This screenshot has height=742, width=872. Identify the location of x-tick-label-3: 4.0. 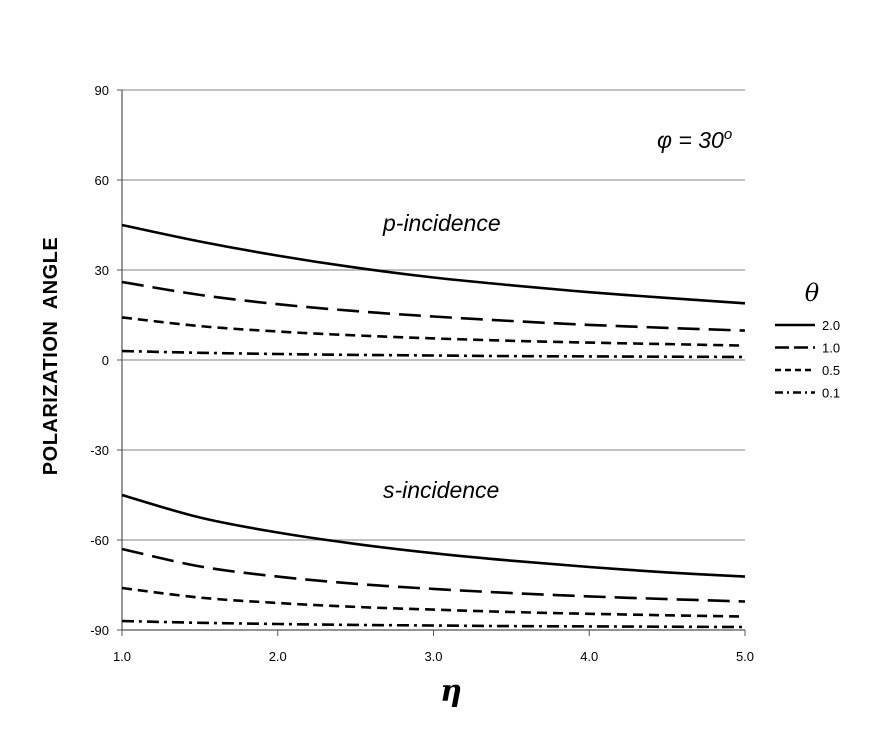
(589, 656).